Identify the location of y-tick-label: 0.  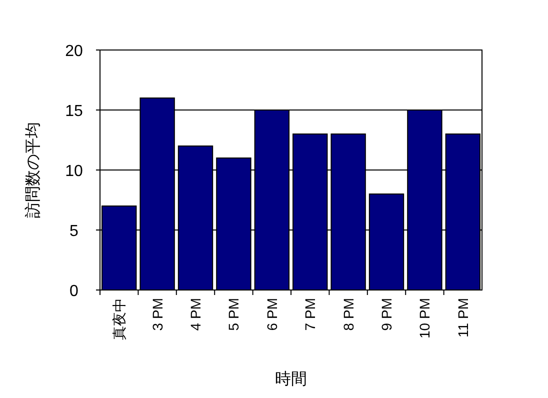
(74, 291).